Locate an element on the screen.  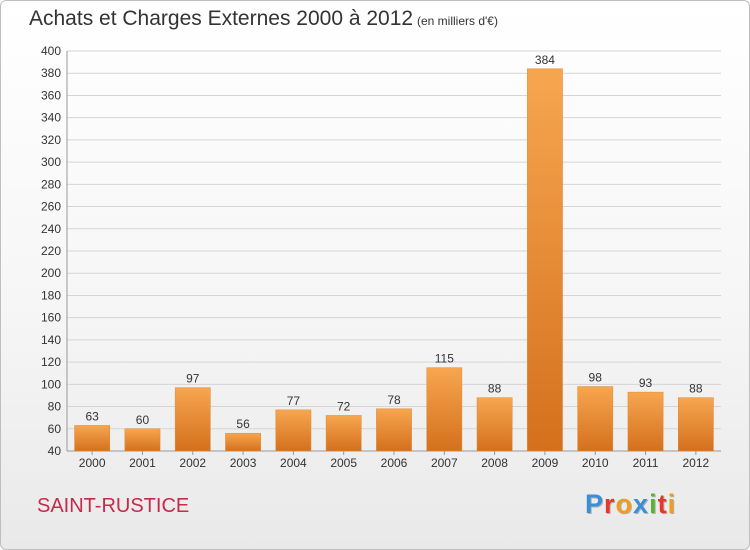
data-label: 97 is located at coordinates (193, 379).